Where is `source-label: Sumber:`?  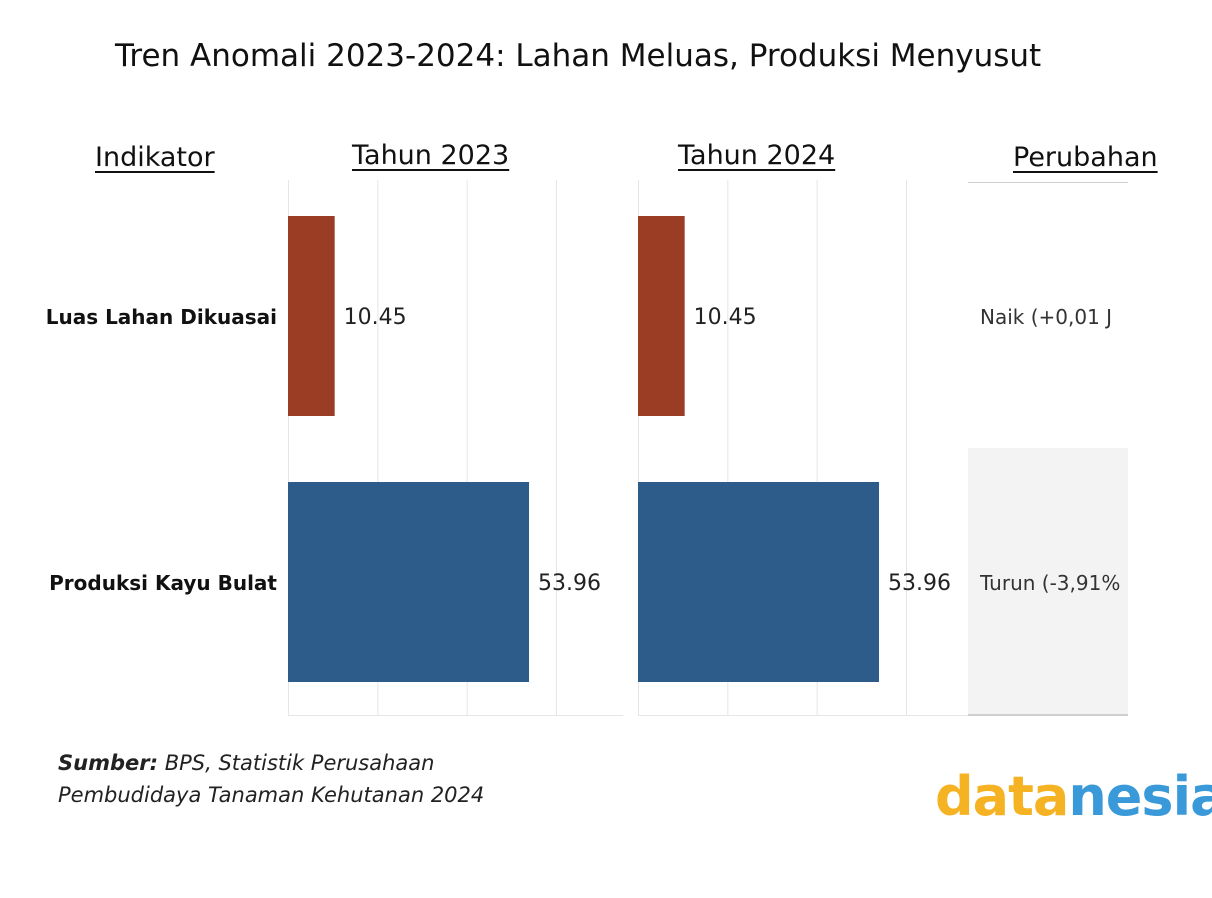 source-label: Sumber: is located at coordinates (108, 763).